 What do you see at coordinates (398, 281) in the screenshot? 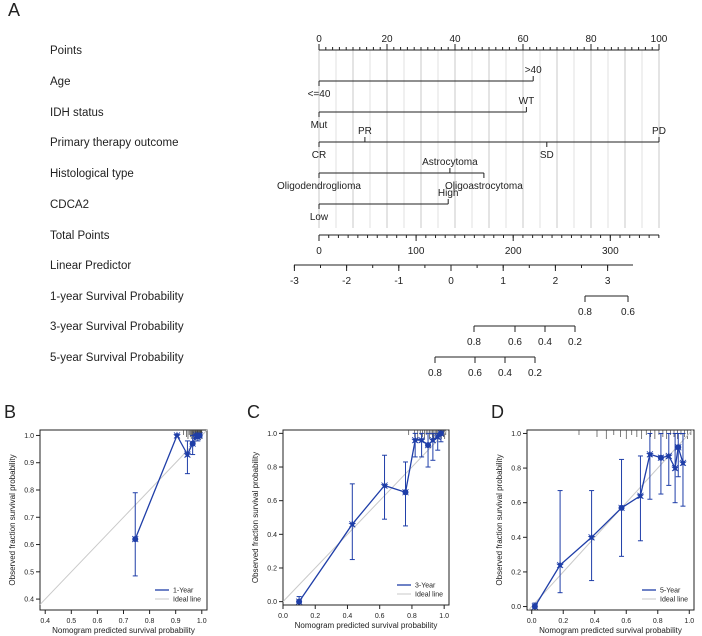
I see `tick-label: -1` at bounding box center [398, 281].